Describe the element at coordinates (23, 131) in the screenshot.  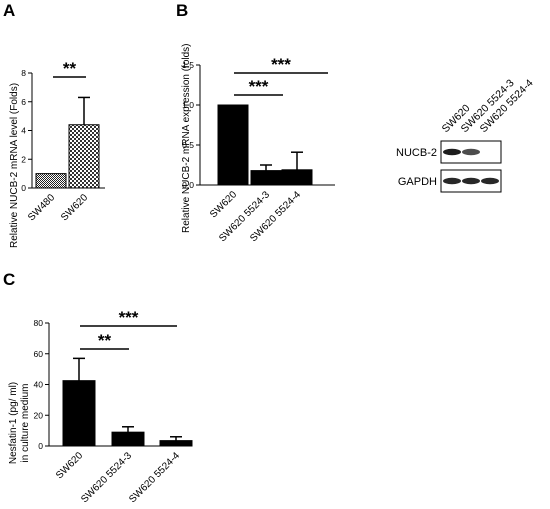
I see `y-tick-label: 4` at that location.